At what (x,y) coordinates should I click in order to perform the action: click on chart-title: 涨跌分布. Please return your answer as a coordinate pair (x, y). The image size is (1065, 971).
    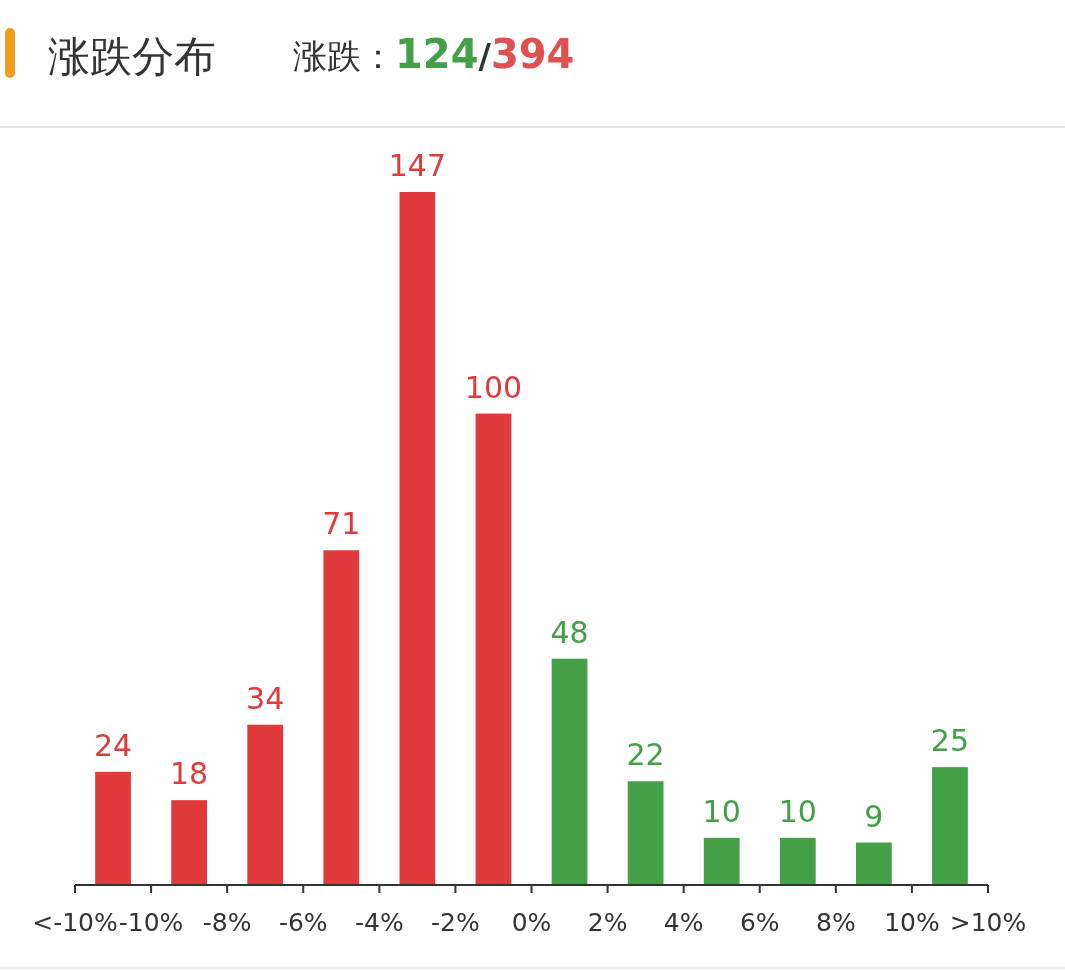
    Looking at the image, I should click on (132, 56).